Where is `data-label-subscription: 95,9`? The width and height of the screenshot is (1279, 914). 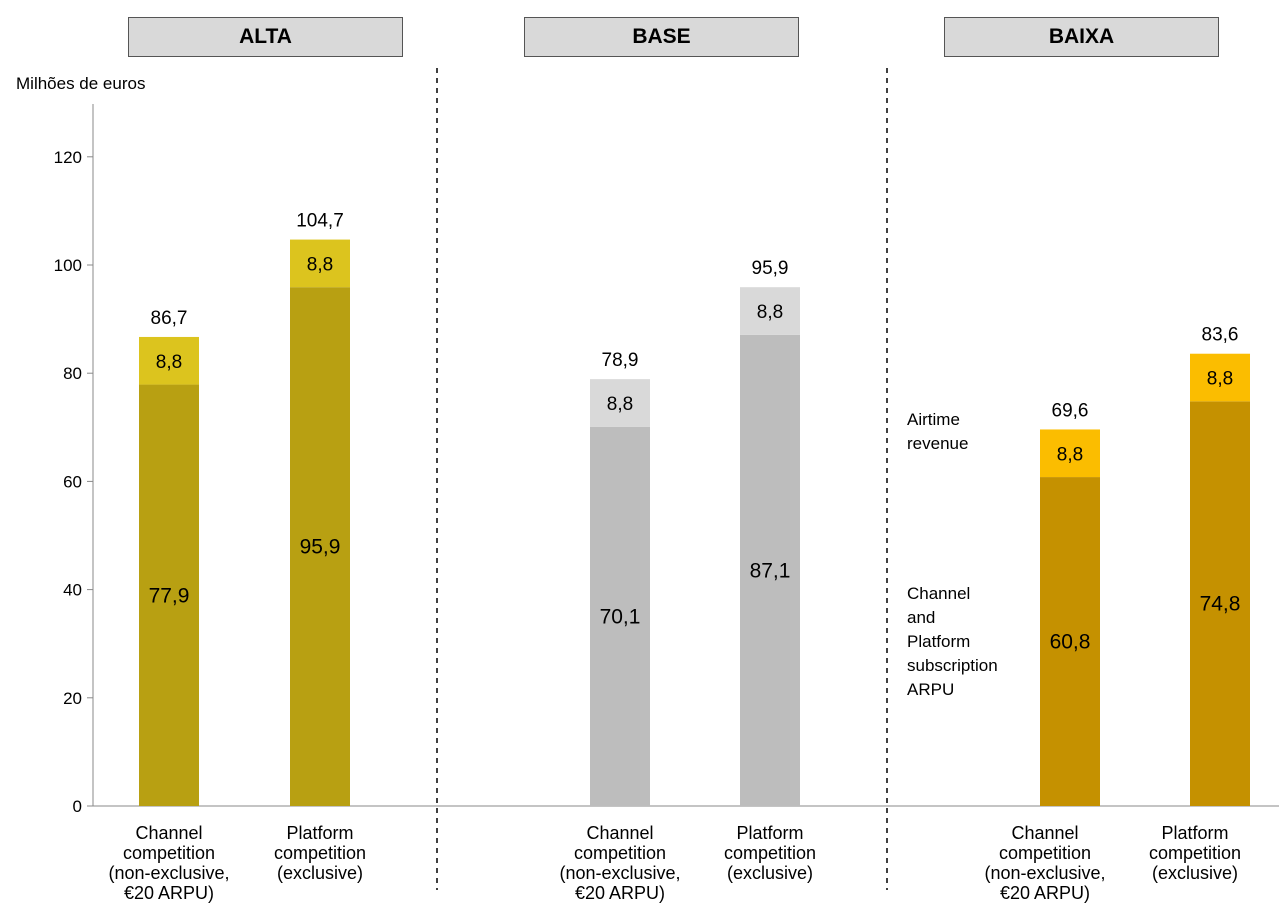
data-label-subscription: 95,9 is located at coordinates (320, 547).